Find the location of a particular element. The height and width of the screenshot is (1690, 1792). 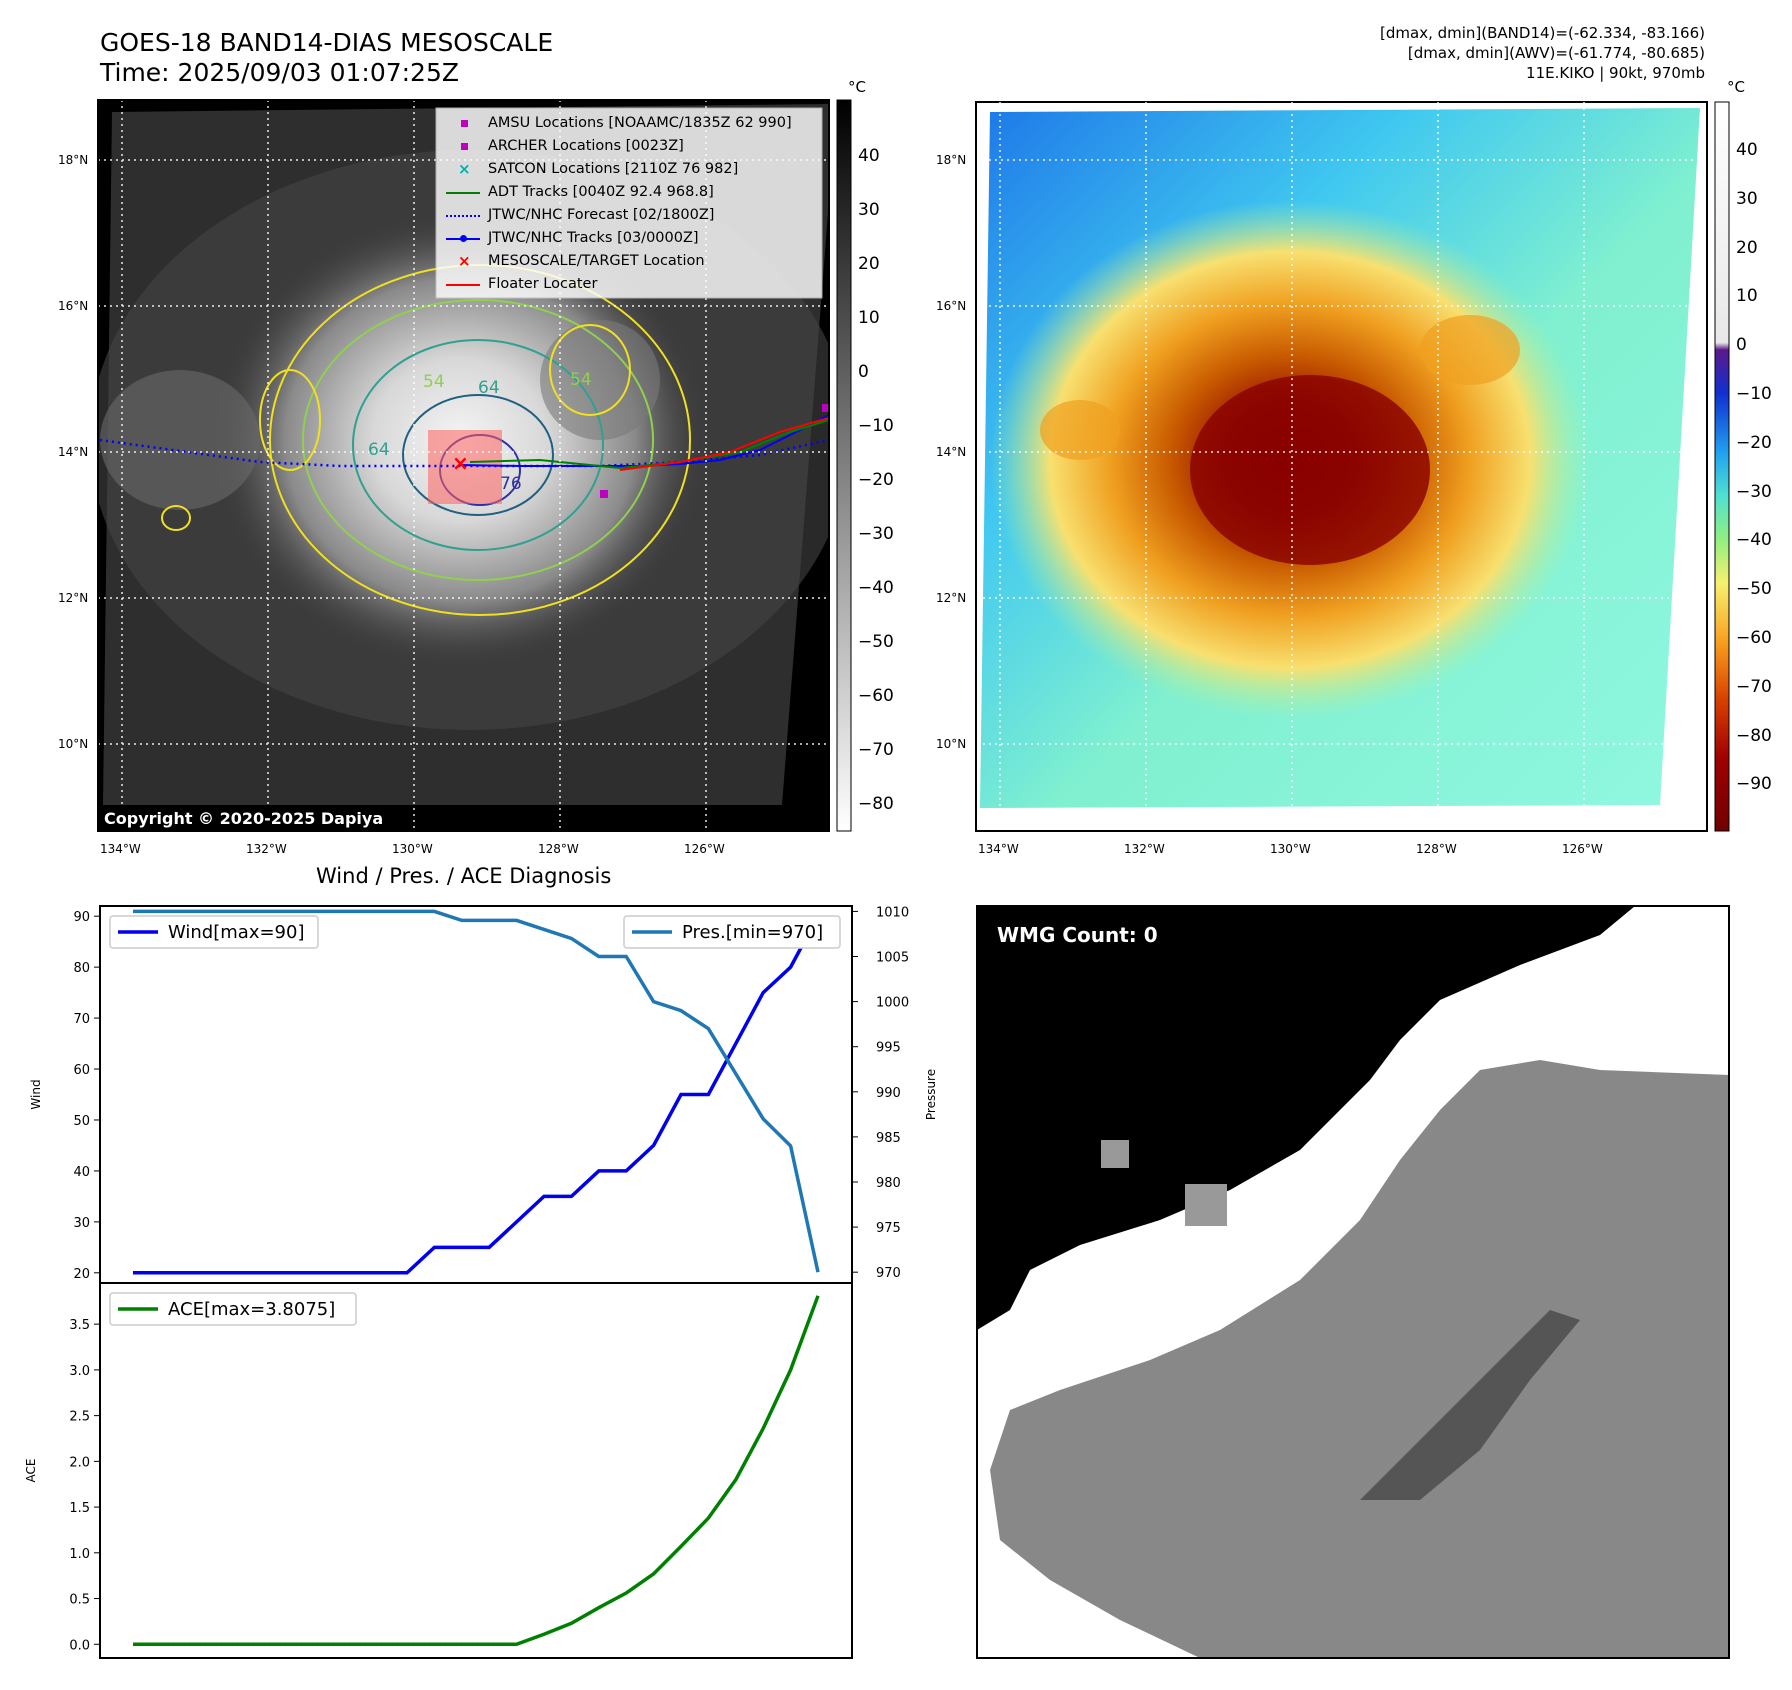

pressure-tick-label: 970 is located at coordinates (888, 1273).